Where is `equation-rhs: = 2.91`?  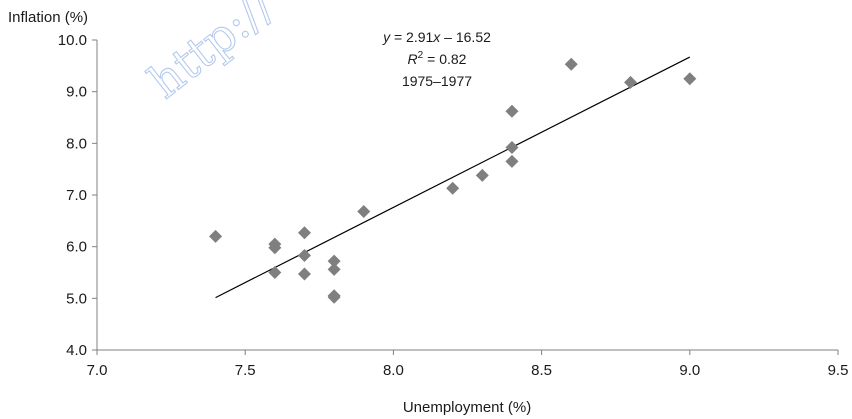
equation-rhs: = 2.91 is located at coordinates (411, 37).